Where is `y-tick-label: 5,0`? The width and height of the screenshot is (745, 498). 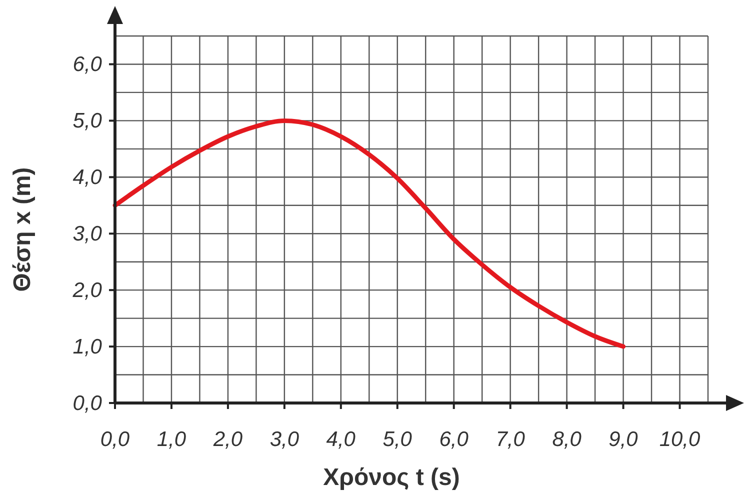 y-tick-label: 5,0 is located at coordinates (87, 121).